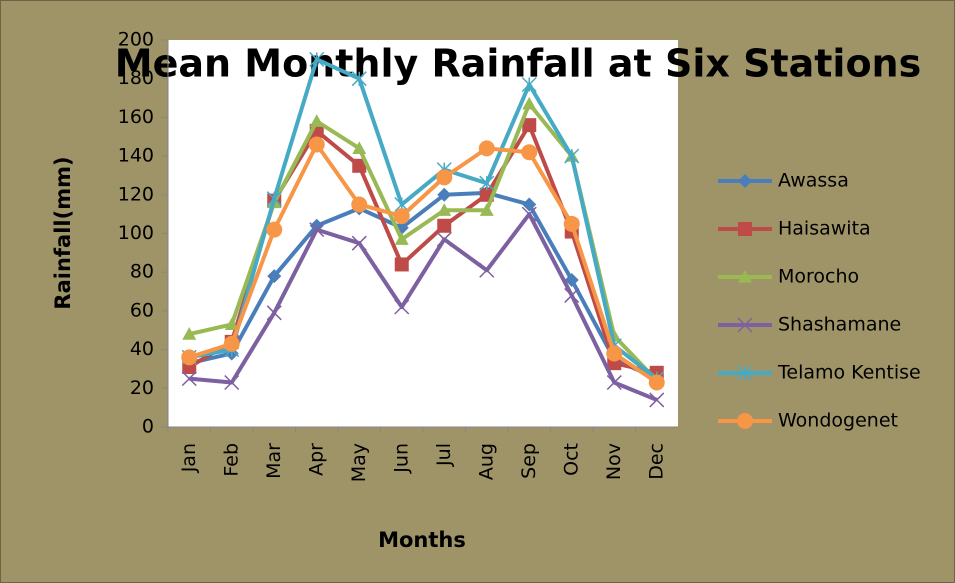  What do you see at coordinates (656, 461) in the screenshot?
I see `x-tick-label: Dec` at bounding box center [656, 461].